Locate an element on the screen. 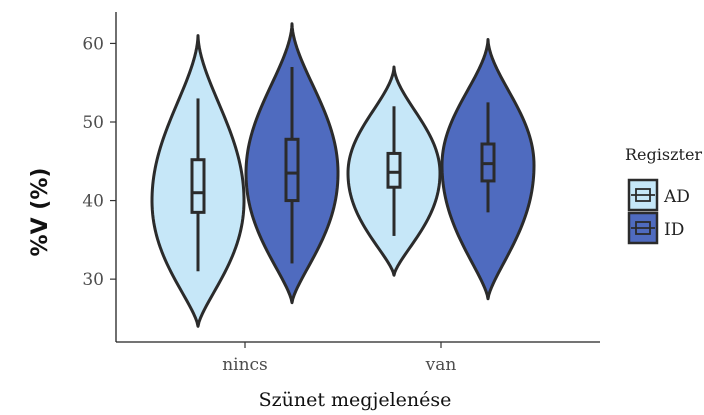 The height and width of the screenshot is (415, 704). violin-group-AD-nincs is located at coordinates (198, 181).